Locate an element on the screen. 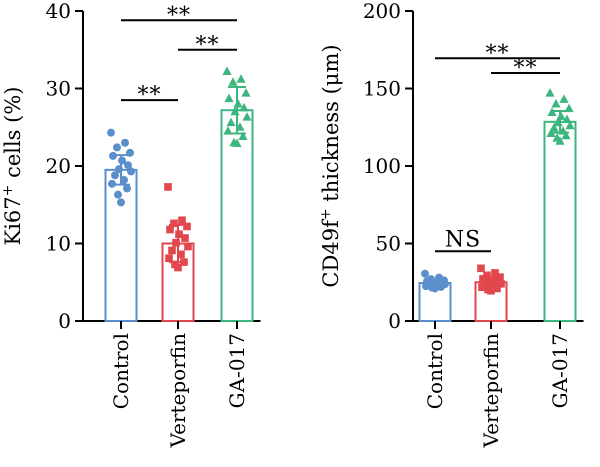 This screenshot has height=467, width=600. y-axis-title: Ki67+ cells (%) is located at coordinates (12, 166).